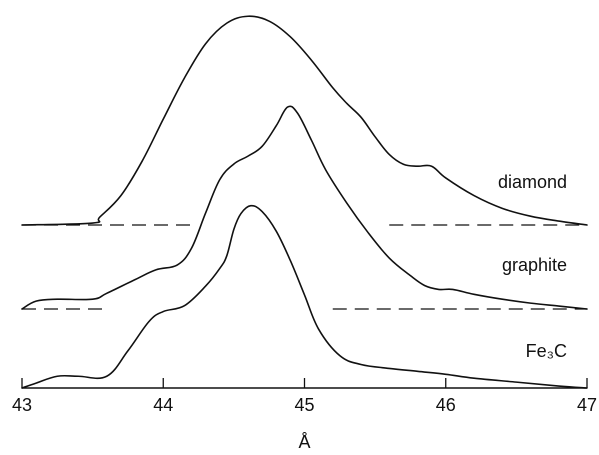 This screenshot has width=599, height=455. What do you see at coordinates (304, 442) in the screenshot?
I see `x-axis-label: Å` at bounding box center [304, 442].